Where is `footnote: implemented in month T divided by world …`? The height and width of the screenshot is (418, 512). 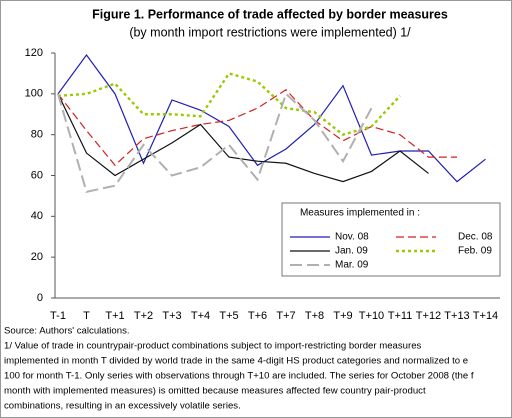
footnote: implemented in month T divided by world … is located at coordinates (236, 361).